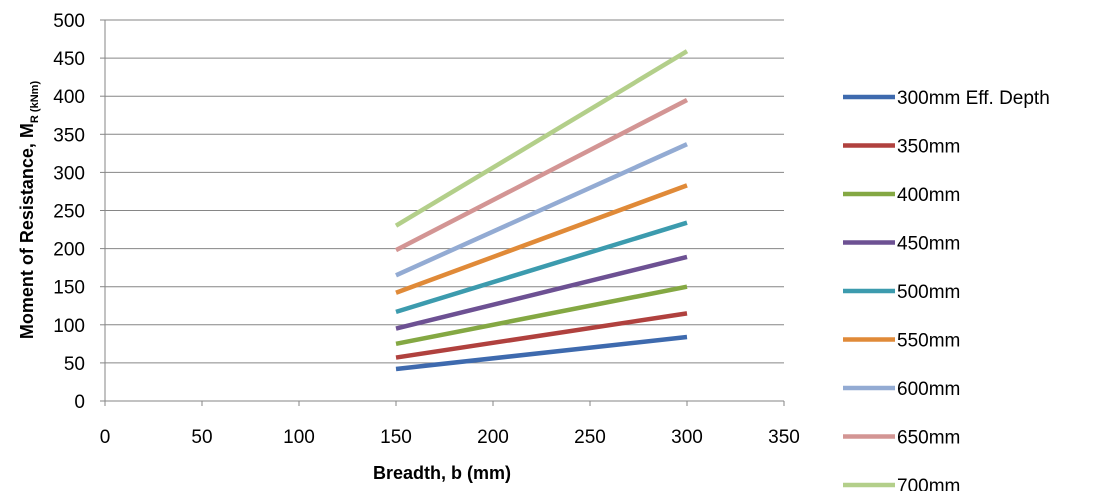  What do you see at coordinates (928, 292) in the screenshot?
I see `legend-label: 500mm` at bounding box center [928, 292].